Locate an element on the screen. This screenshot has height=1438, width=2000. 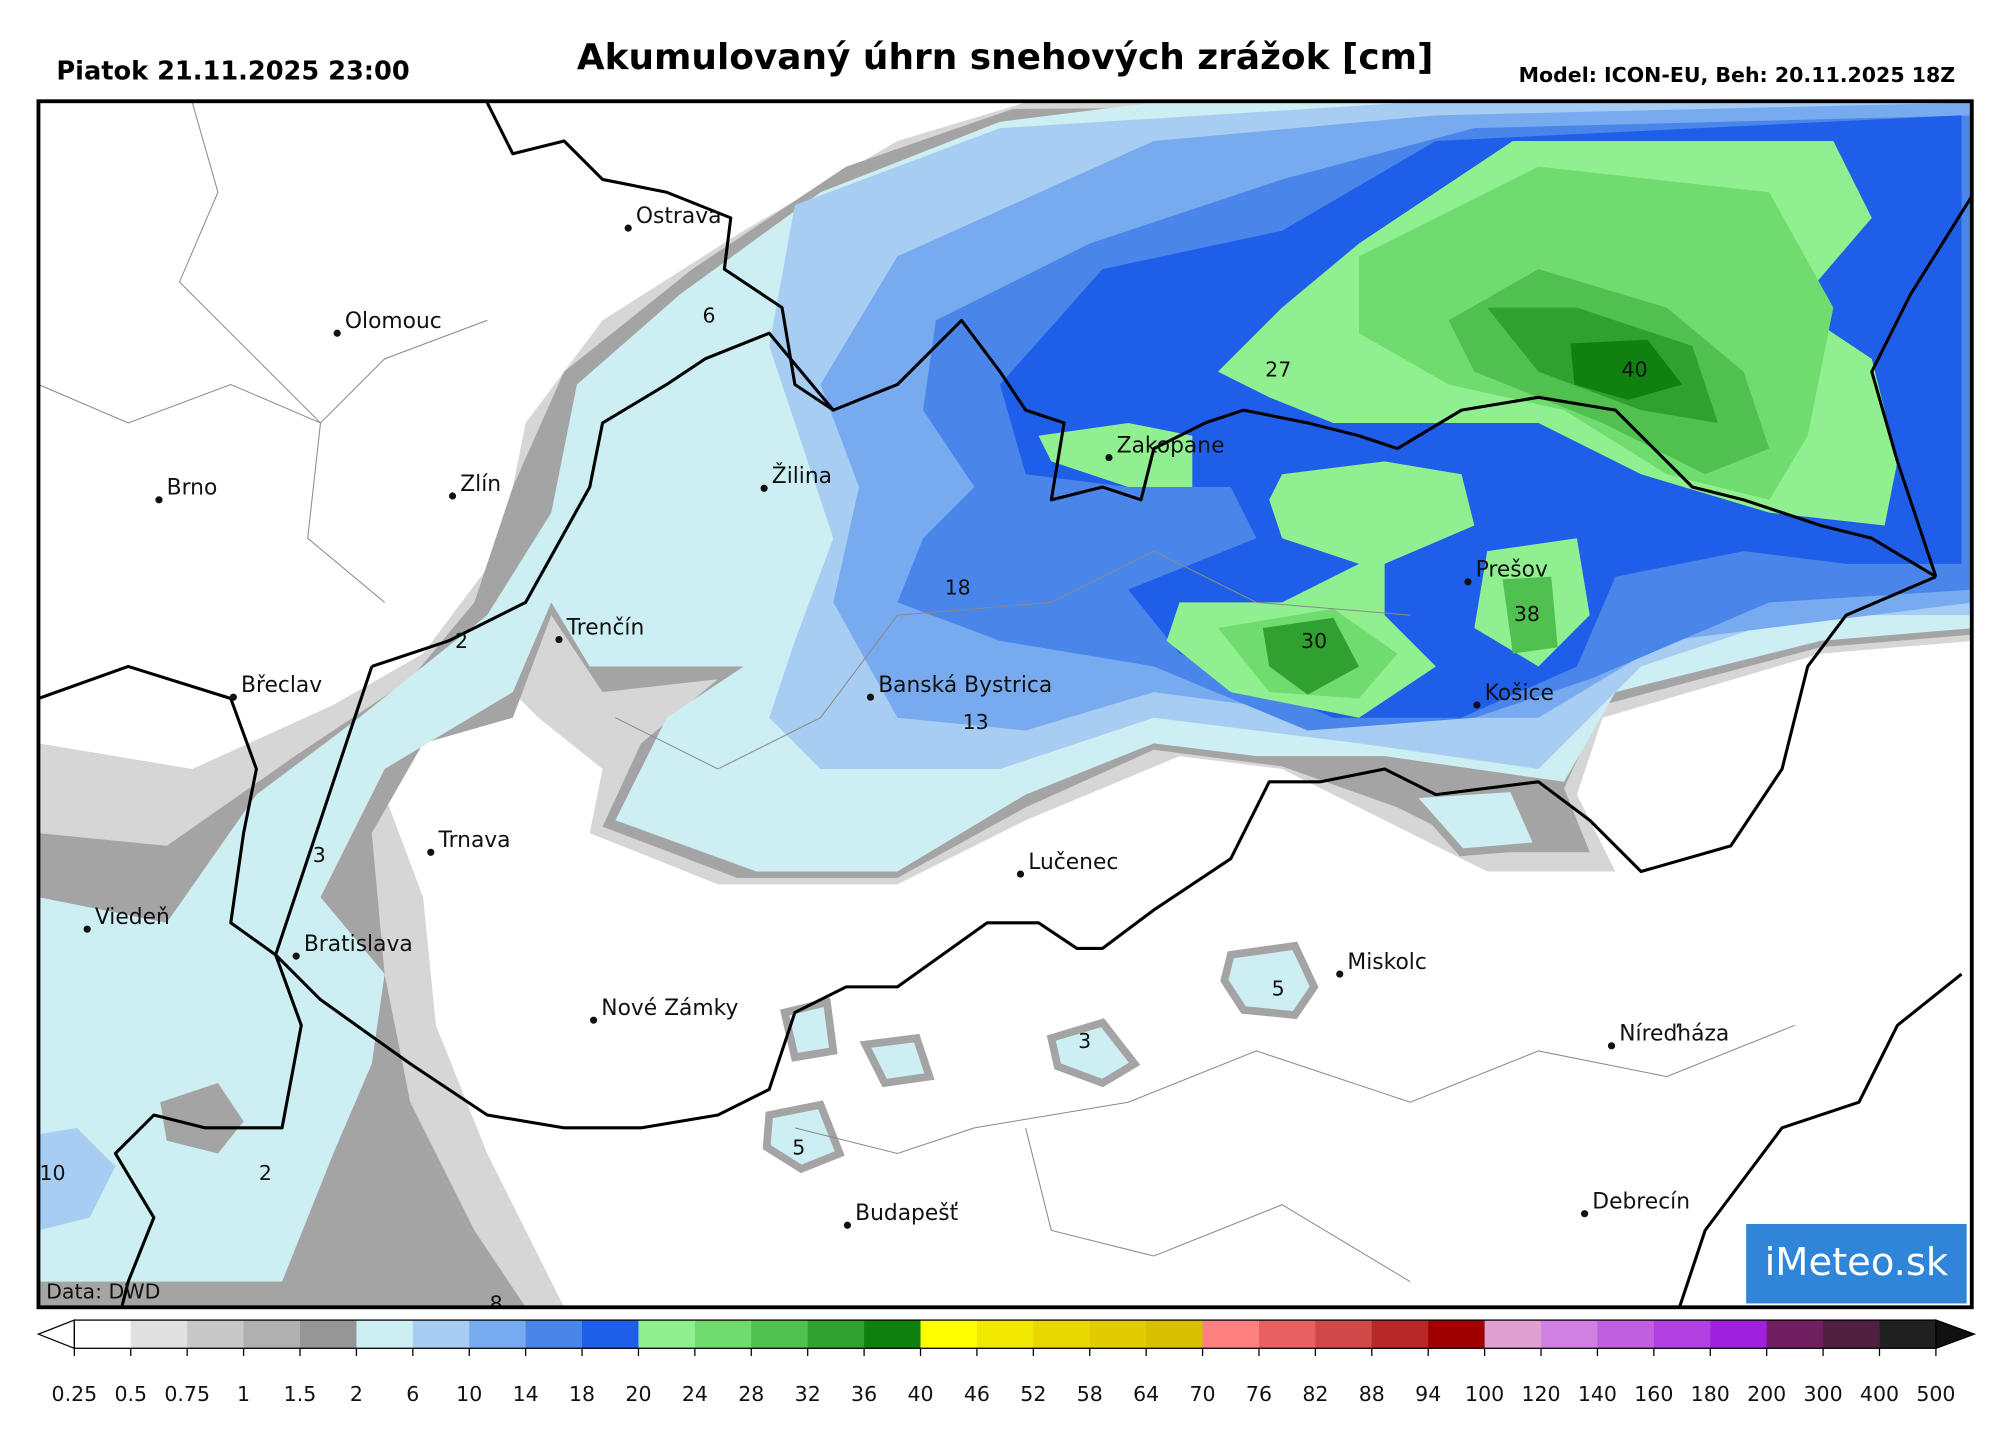
city-name: Olomouc is located at coordinates (393, 321).